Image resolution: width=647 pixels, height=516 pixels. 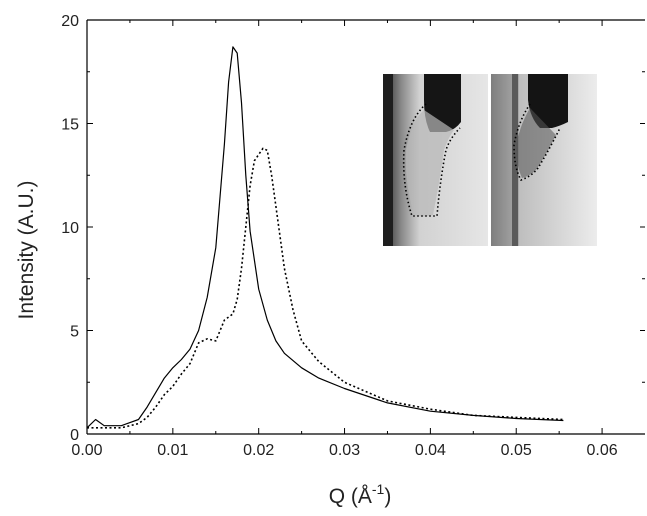 I want to click on x-axis-title-superscript: -1, so click(x=378, y=489).